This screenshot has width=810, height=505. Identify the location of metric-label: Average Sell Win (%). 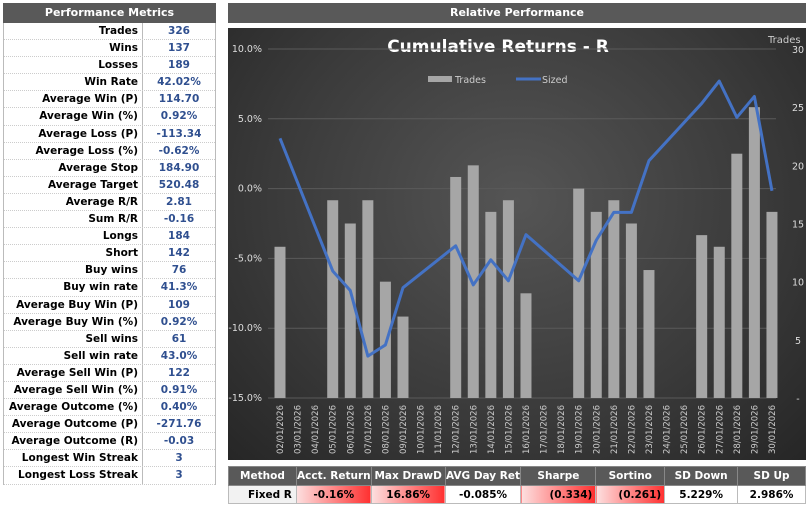
(73, 390).